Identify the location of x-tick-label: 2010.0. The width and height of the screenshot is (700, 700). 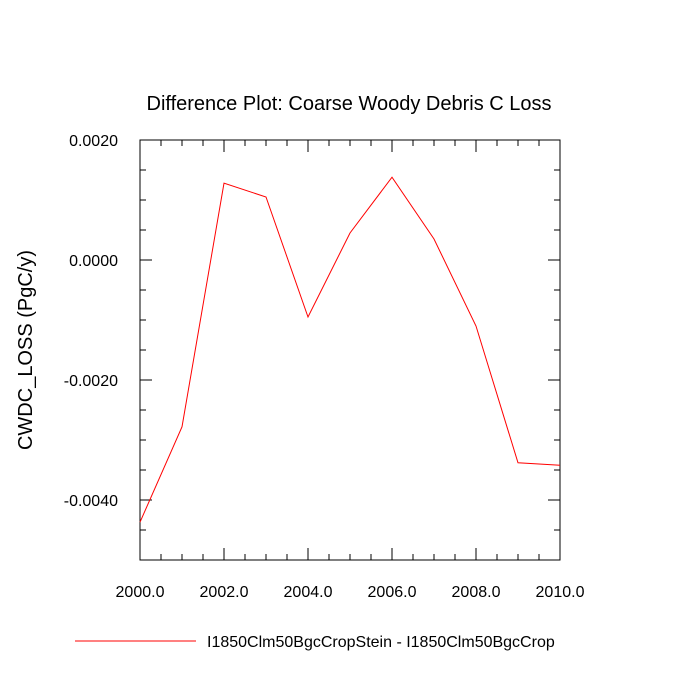
(560, 592).